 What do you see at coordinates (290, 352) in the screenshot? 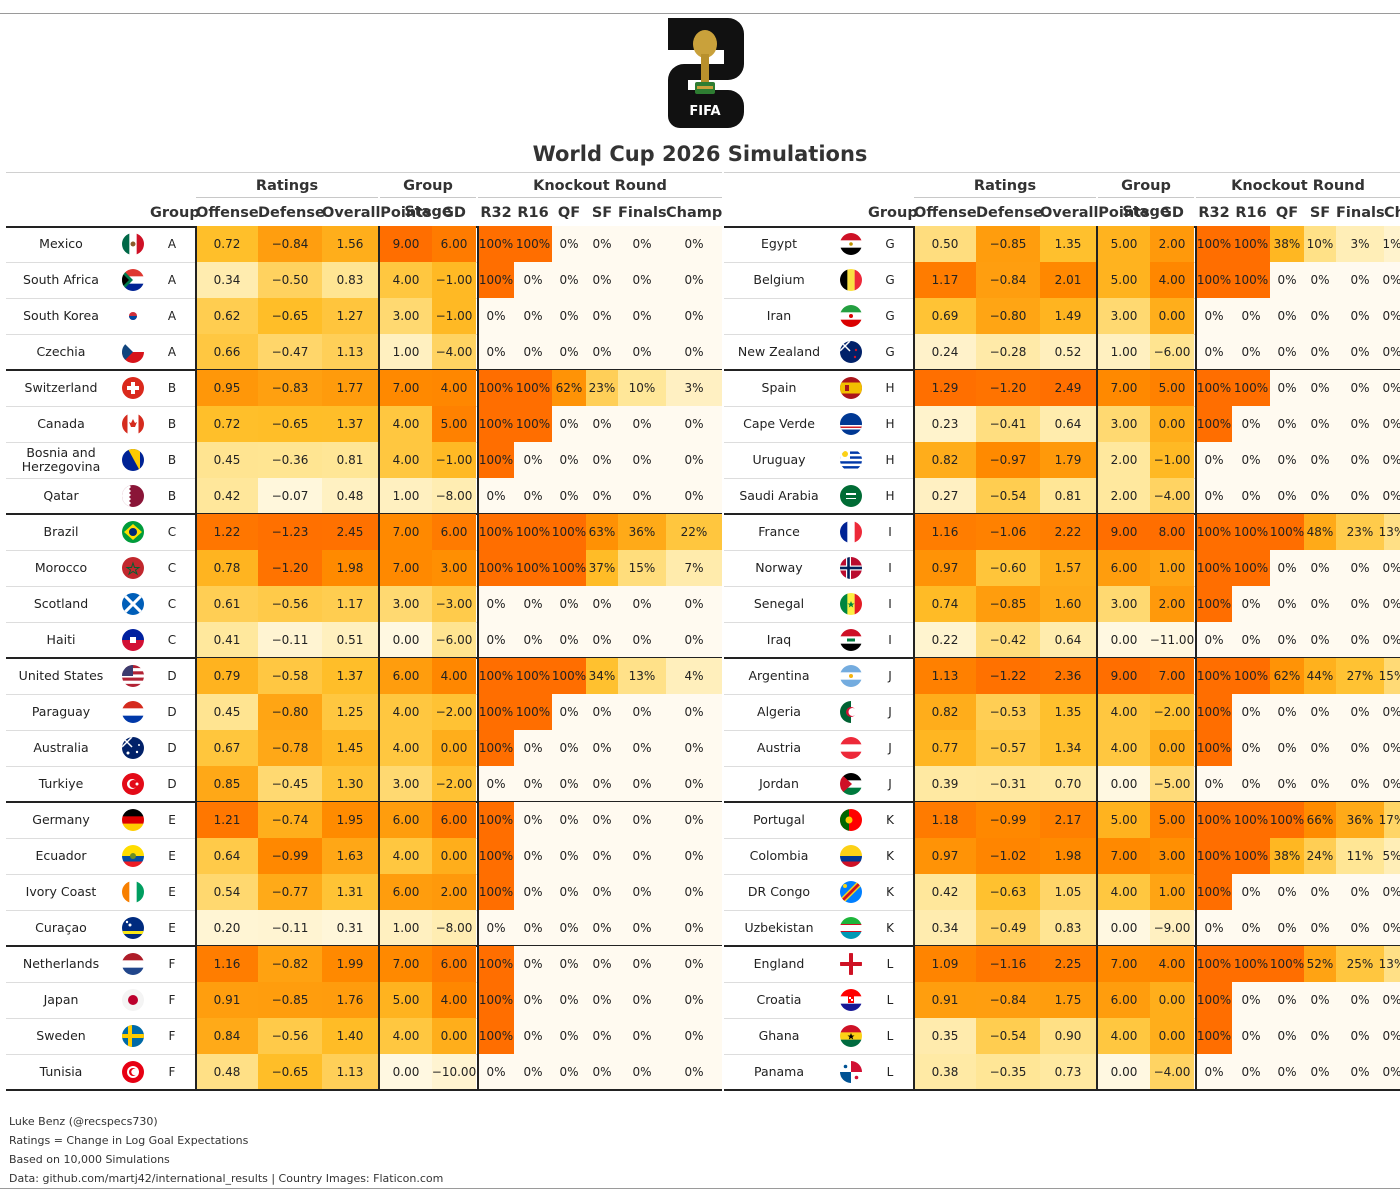
I see `defense-cell: −0.47` at bounding box center [290, 352].